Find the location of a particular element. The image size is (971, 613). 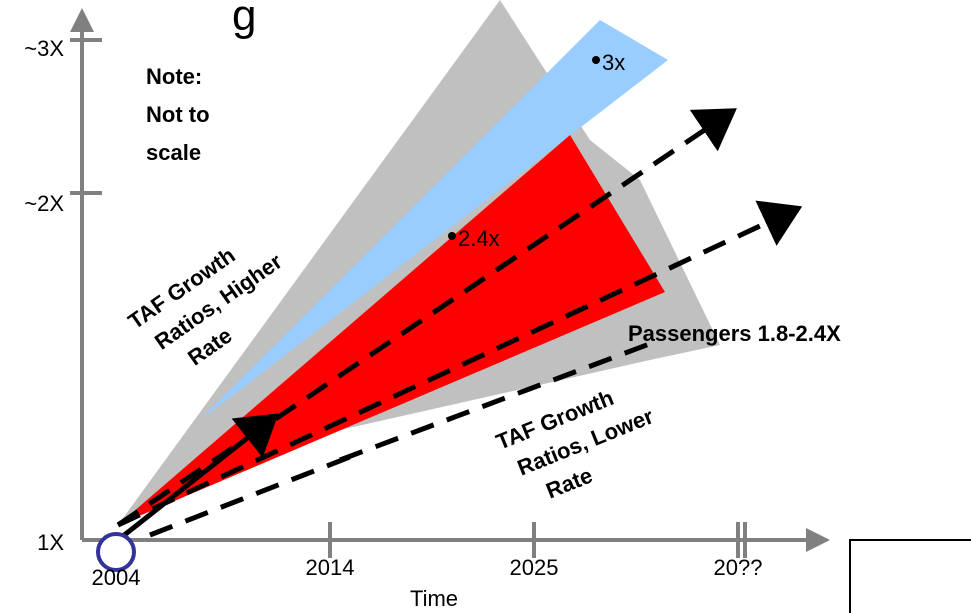

marker-3x-label: 3x is located at coordinates (613, 62).